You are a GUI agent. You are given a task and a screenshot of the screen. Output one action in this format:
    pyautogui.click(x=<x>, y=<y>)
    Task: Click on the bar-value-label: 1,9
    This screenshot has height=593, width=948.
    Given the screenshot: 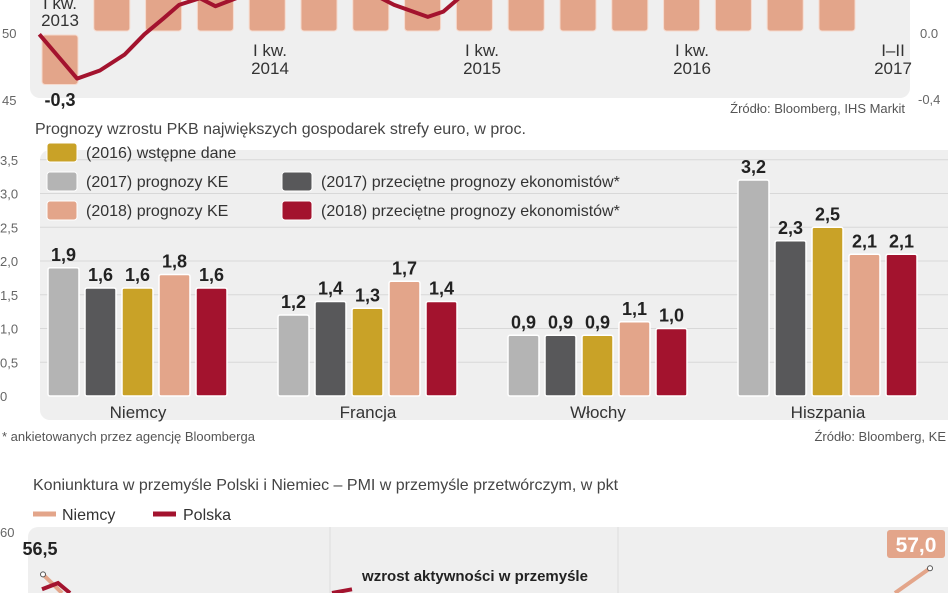 What is the action you would take?
    pyautogui.click(x=63, y=255)
    